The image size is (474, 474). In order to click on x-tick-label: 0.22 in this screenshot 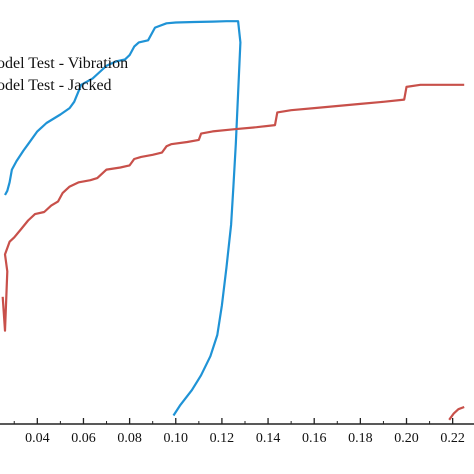, I will do `click(452, 438)`.